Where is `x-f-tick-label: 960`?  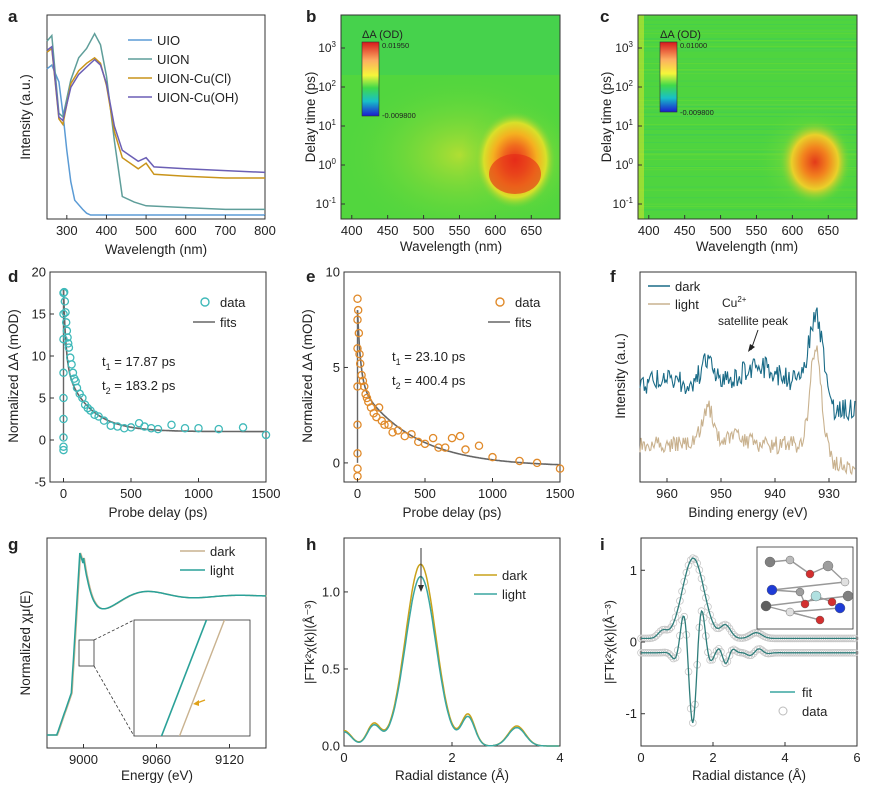
x-f-tick-label: 960 is located at coordinates (667, 493).